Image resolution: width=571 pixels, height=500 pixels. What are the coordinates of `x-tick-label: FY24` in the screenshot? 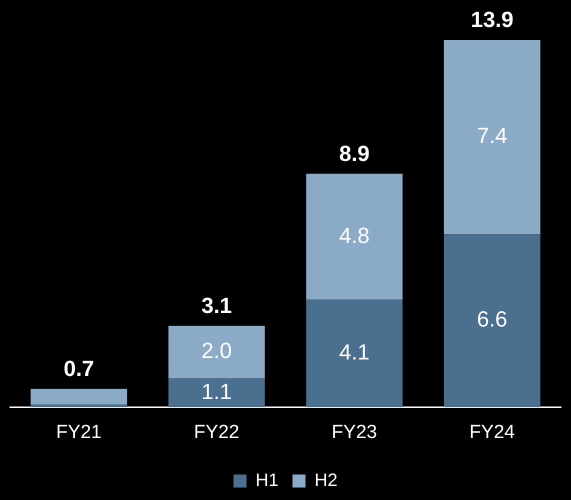 It's located at (492, 432).